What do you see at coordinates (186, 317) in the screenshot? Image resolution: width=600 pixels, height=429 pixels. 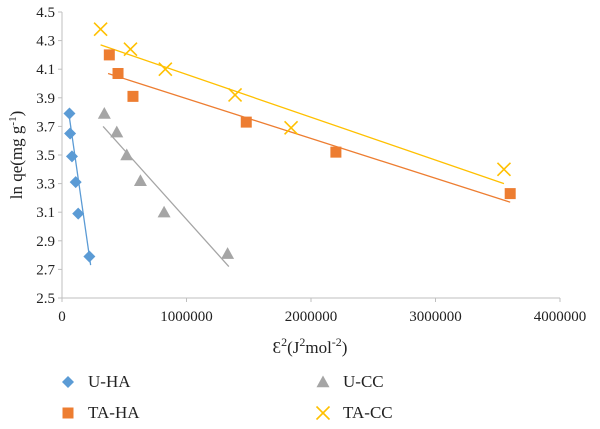 I see `x-tick-label: 1000000` at bounding box center [186, 317].